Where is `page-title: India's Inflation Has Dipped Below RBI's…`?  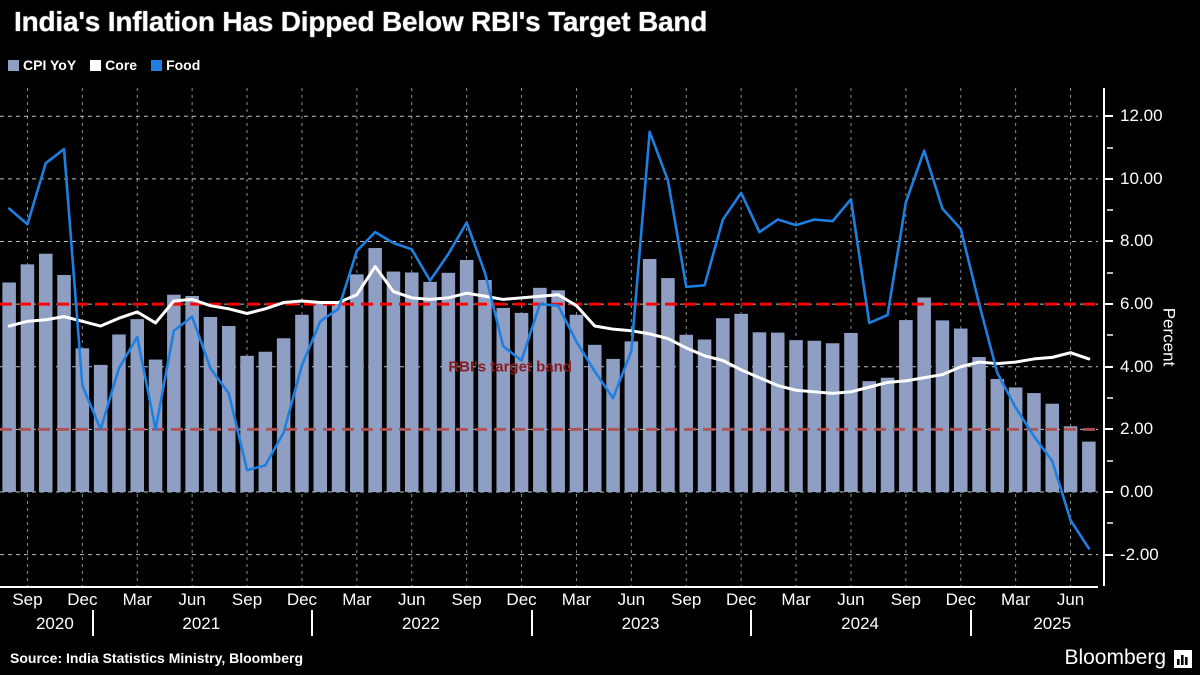 page-title: India's Inflation Has Dipped Below RBI's… is located at coordinates (361, 21).